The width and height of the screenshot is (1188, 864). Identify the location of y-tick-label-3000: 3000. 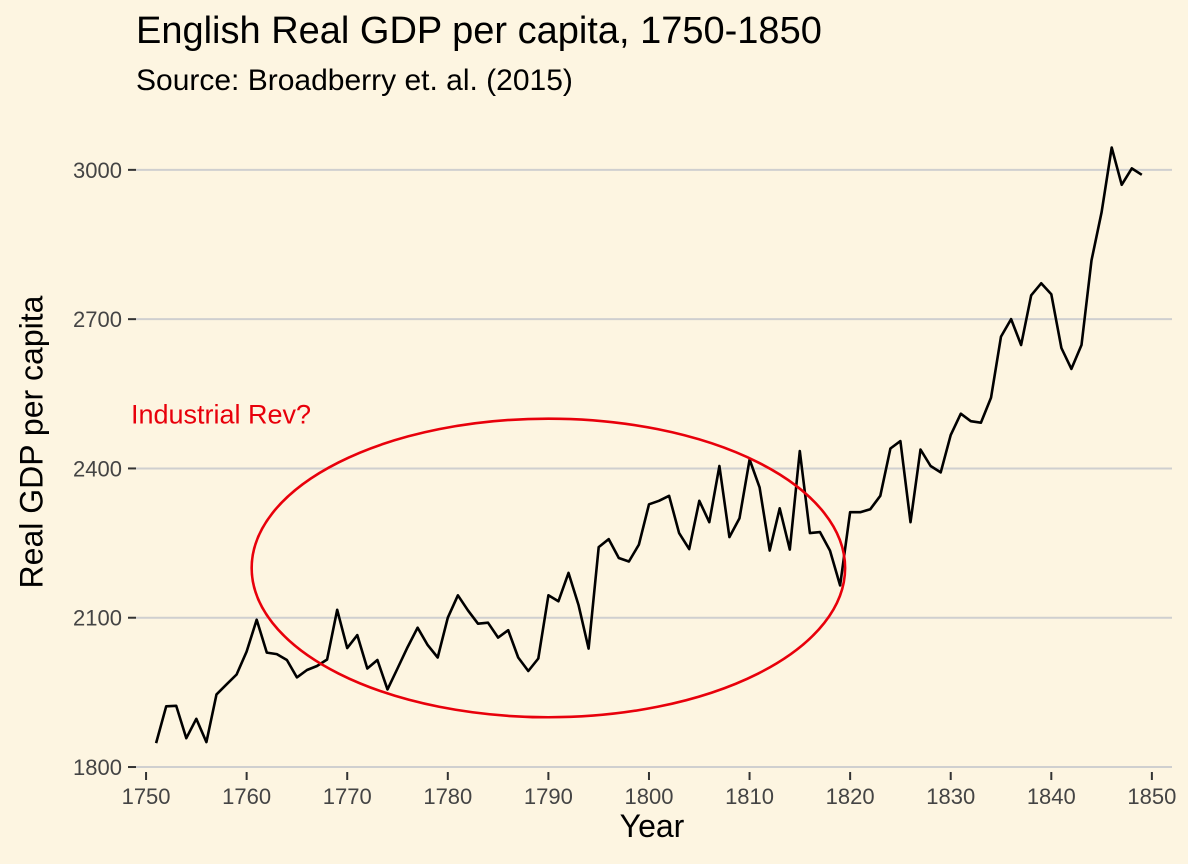
(97, 170).